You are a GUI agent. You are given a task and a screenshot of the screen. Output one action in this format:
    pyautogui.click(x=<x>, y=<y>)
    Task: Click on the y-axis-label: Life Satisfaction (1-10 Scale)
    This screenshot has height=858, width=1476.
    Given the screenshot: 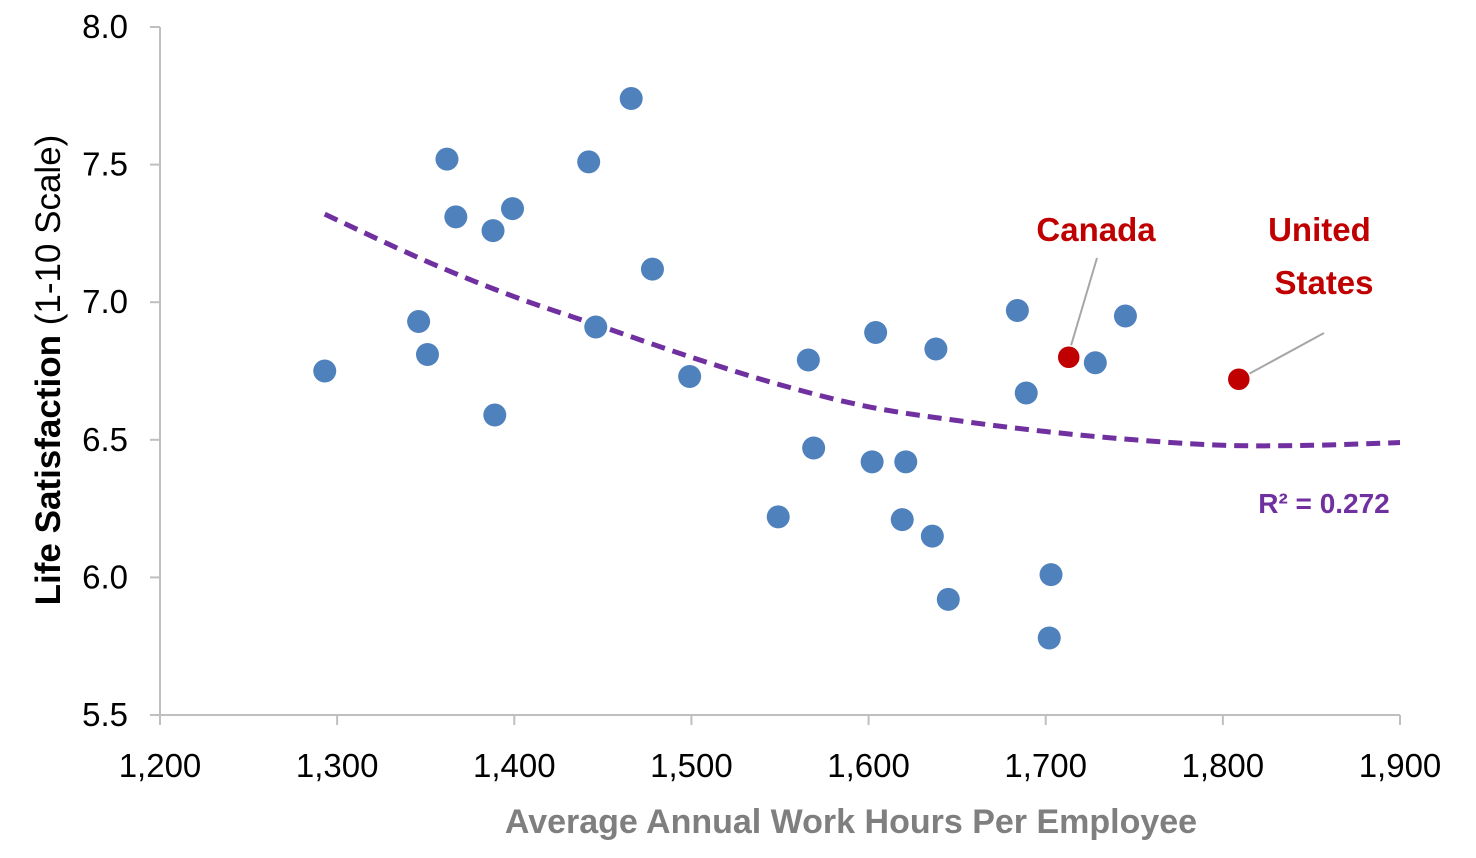 What is the action you would take?
    pyautogui.click(x=48, y=370)
    